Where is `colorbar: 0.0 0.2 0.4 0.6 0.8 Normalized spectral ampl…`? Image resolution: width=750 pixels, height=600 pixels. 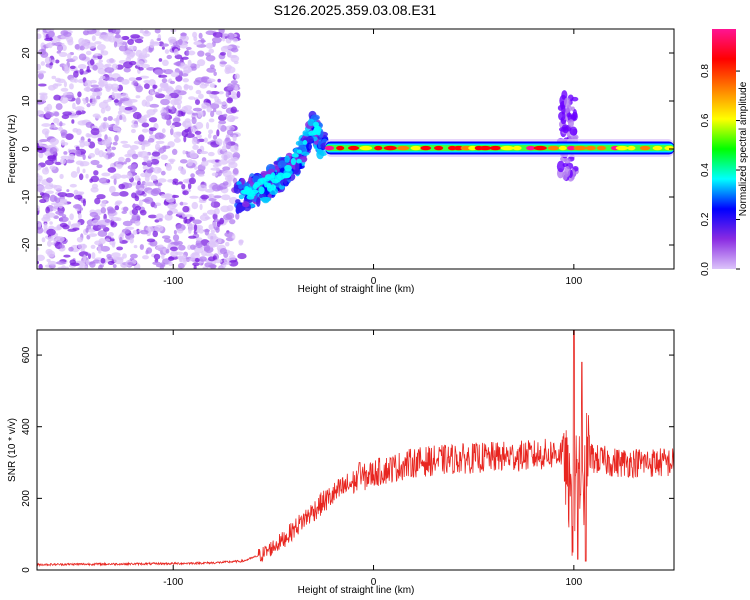
colorbar: 0.0 0.2 0.4 0.6 0.8 Normalized spectral ampl… is located at coordinates (724, 152).